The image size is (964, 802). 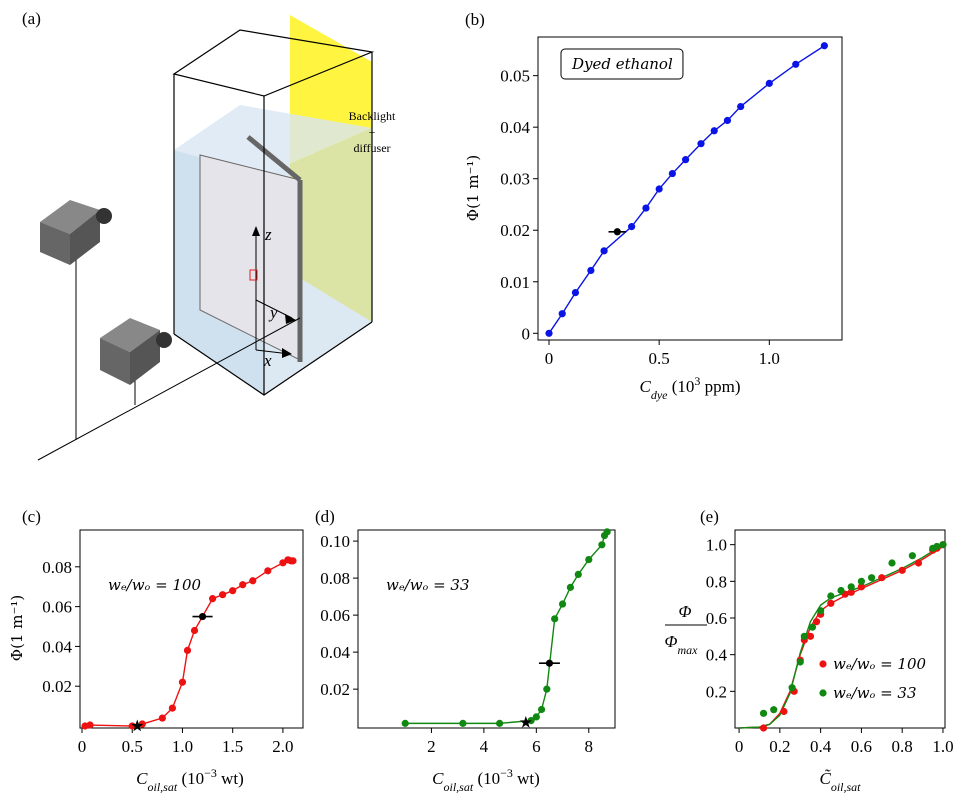 I want to click on x-axis-label: Cdye (103 ppm), so click(x=689, y=388).